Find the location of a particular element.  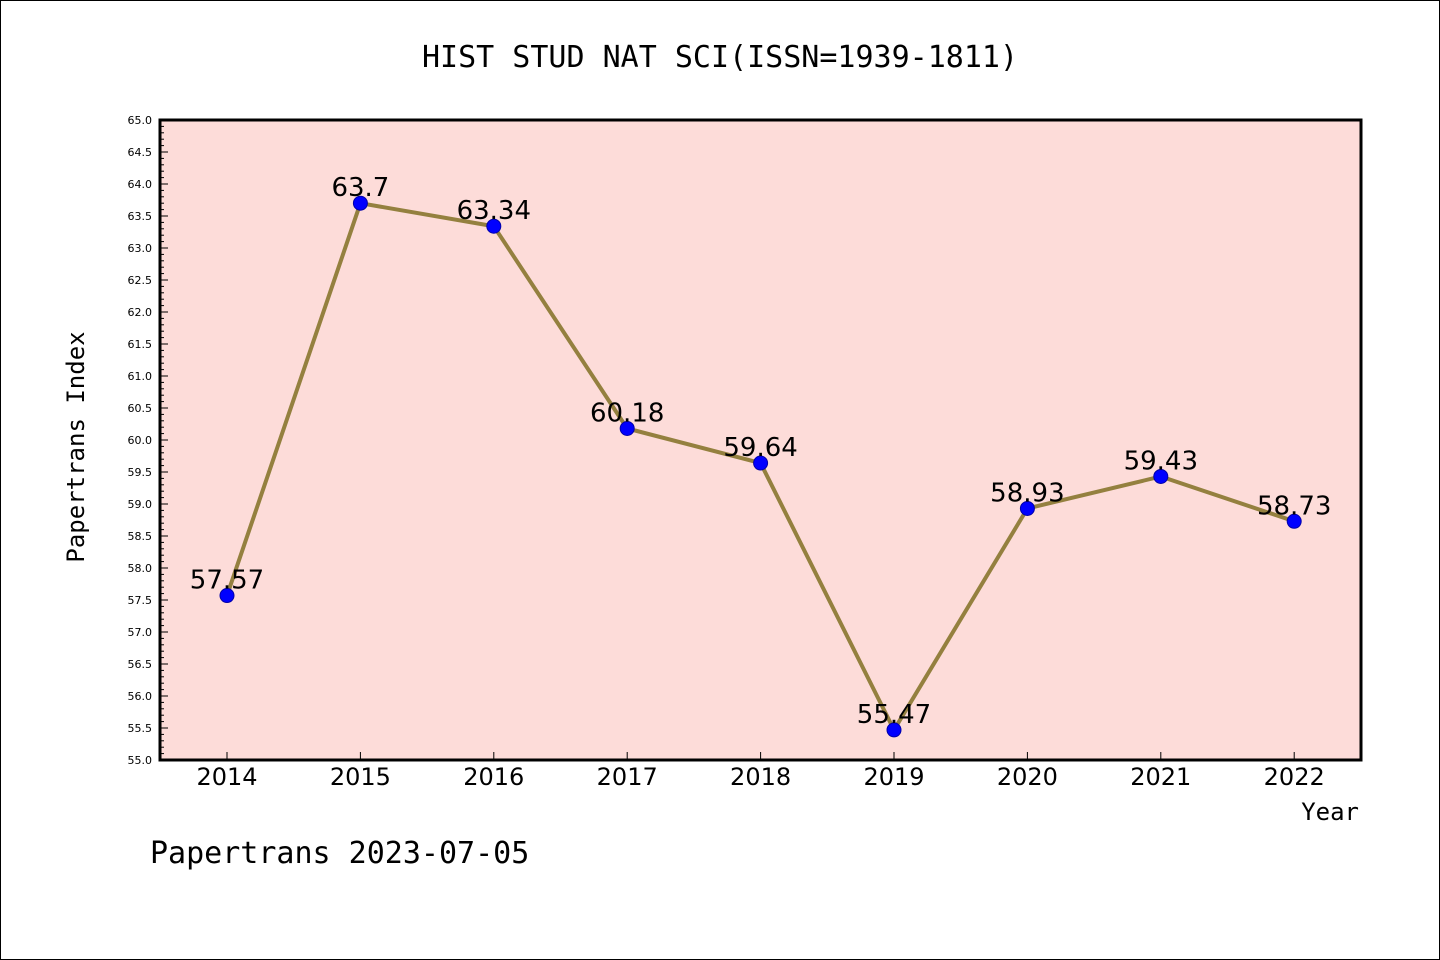

x-tick-label: 2018 is located at coordinates (760, 777).